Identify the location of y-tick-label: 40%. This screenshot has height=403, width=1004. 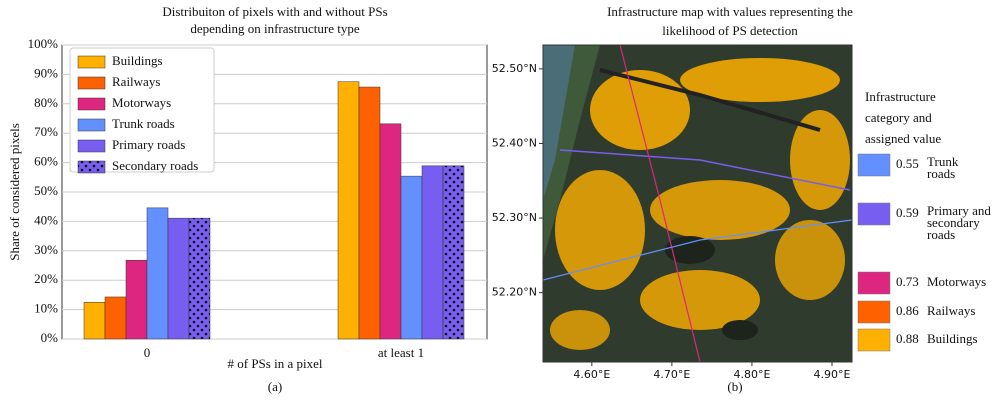
(46, 219).